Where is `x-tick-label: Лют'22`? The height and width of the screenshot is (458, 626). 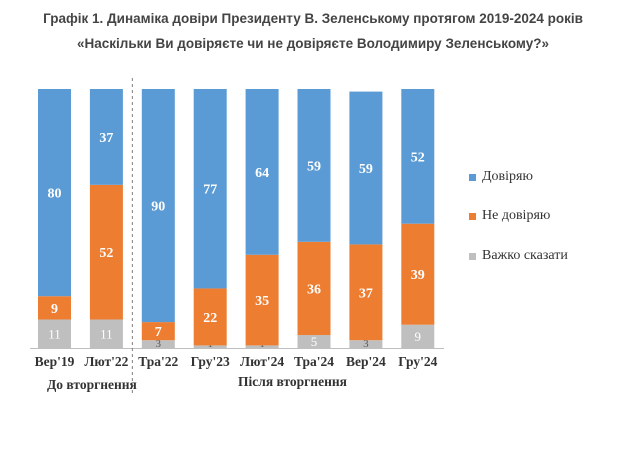 x-tick-label: Лют'22 is located at coordinates (106, 361).